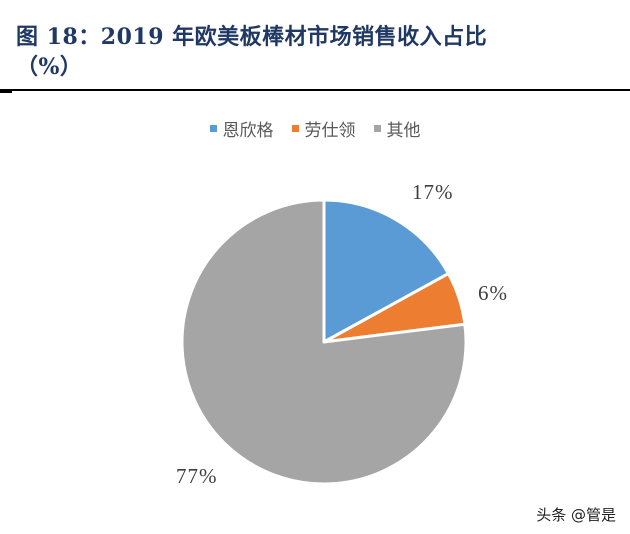 Image resolution: width=630 pixels, height=534 pixels. What do you see at coordinates (316, 52) in the screenshot?
I see `chart-title: 图 18：2019 年欧美板棒材市场销售收入占比 （%）` at bounding box center [316, 52].